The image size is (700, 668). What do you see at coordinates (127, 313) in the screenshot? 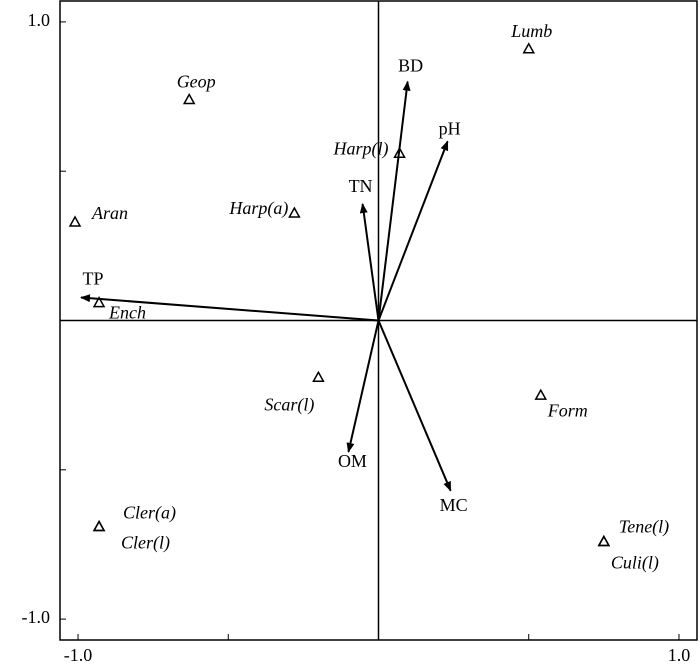
I see `species-label: Ench` at bounding box center [127, 313].